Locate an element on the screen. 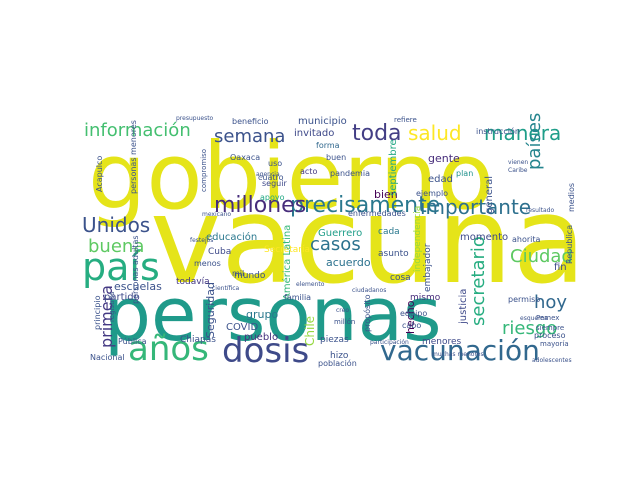  word-cloud-word: bien is located at coordinates (386, 194).